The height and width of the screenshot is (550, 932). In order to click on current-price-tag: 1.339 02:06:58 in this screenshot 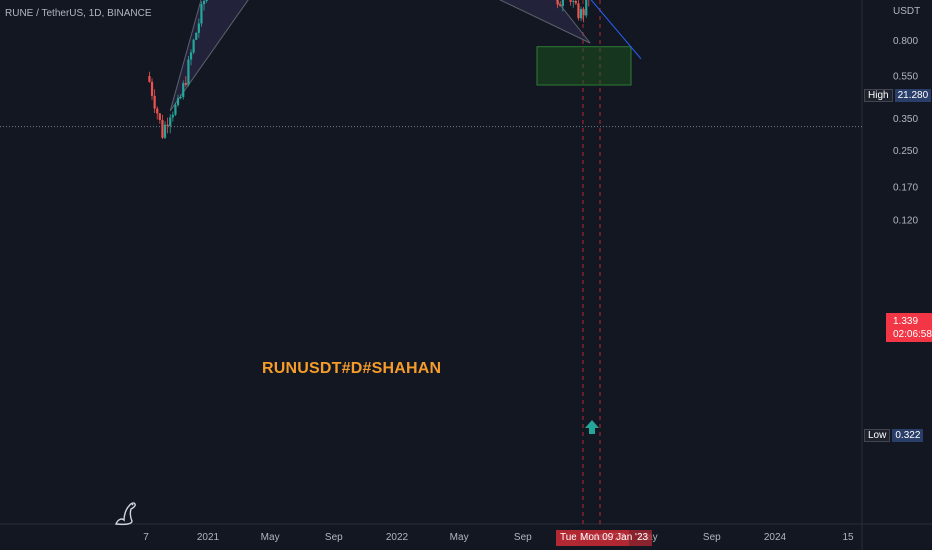, I will do `click(909, 327)`.